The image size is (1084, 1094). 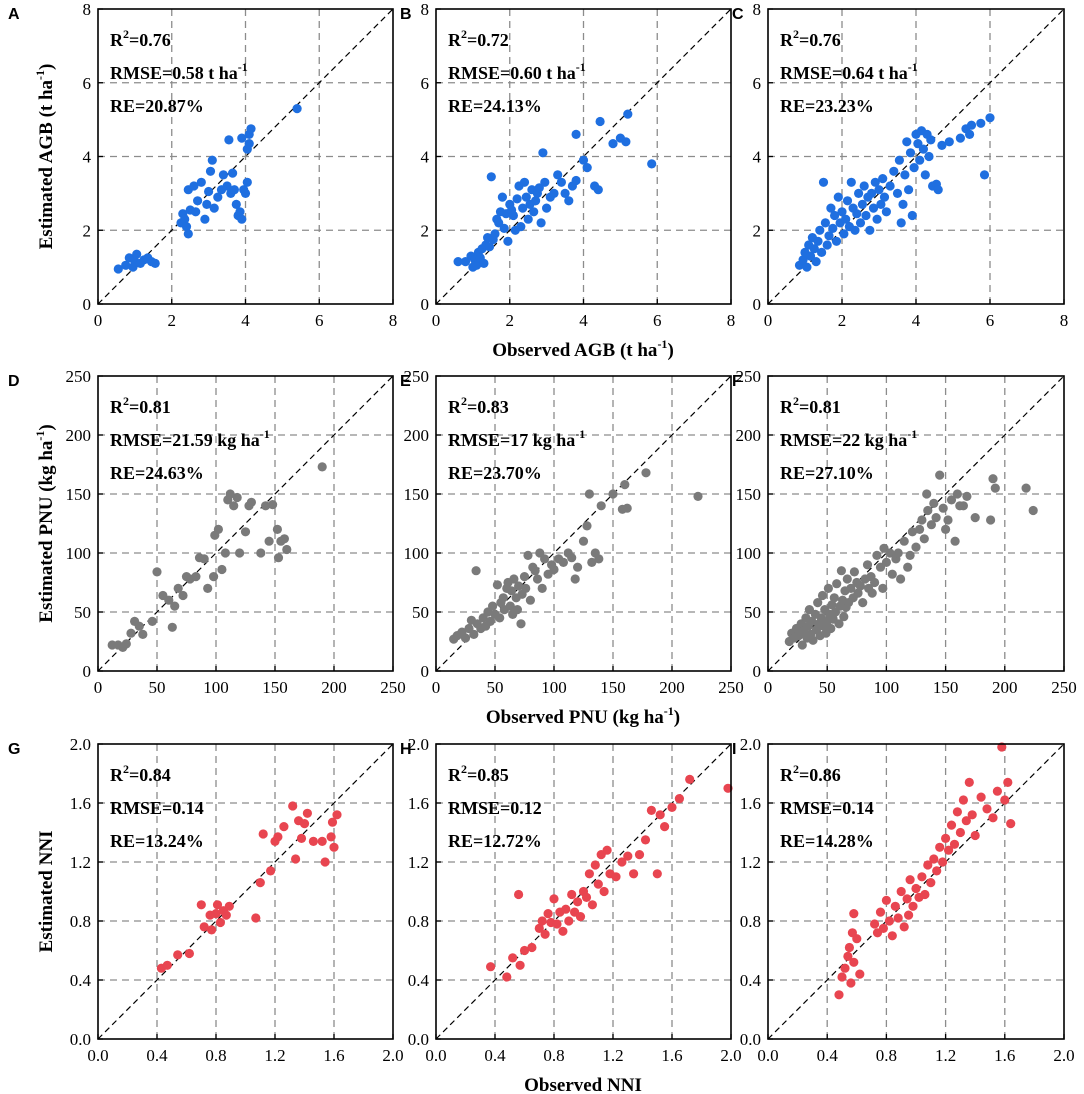 I want to click on stat-rmse-sup: -1, so click(x=581, y=67).